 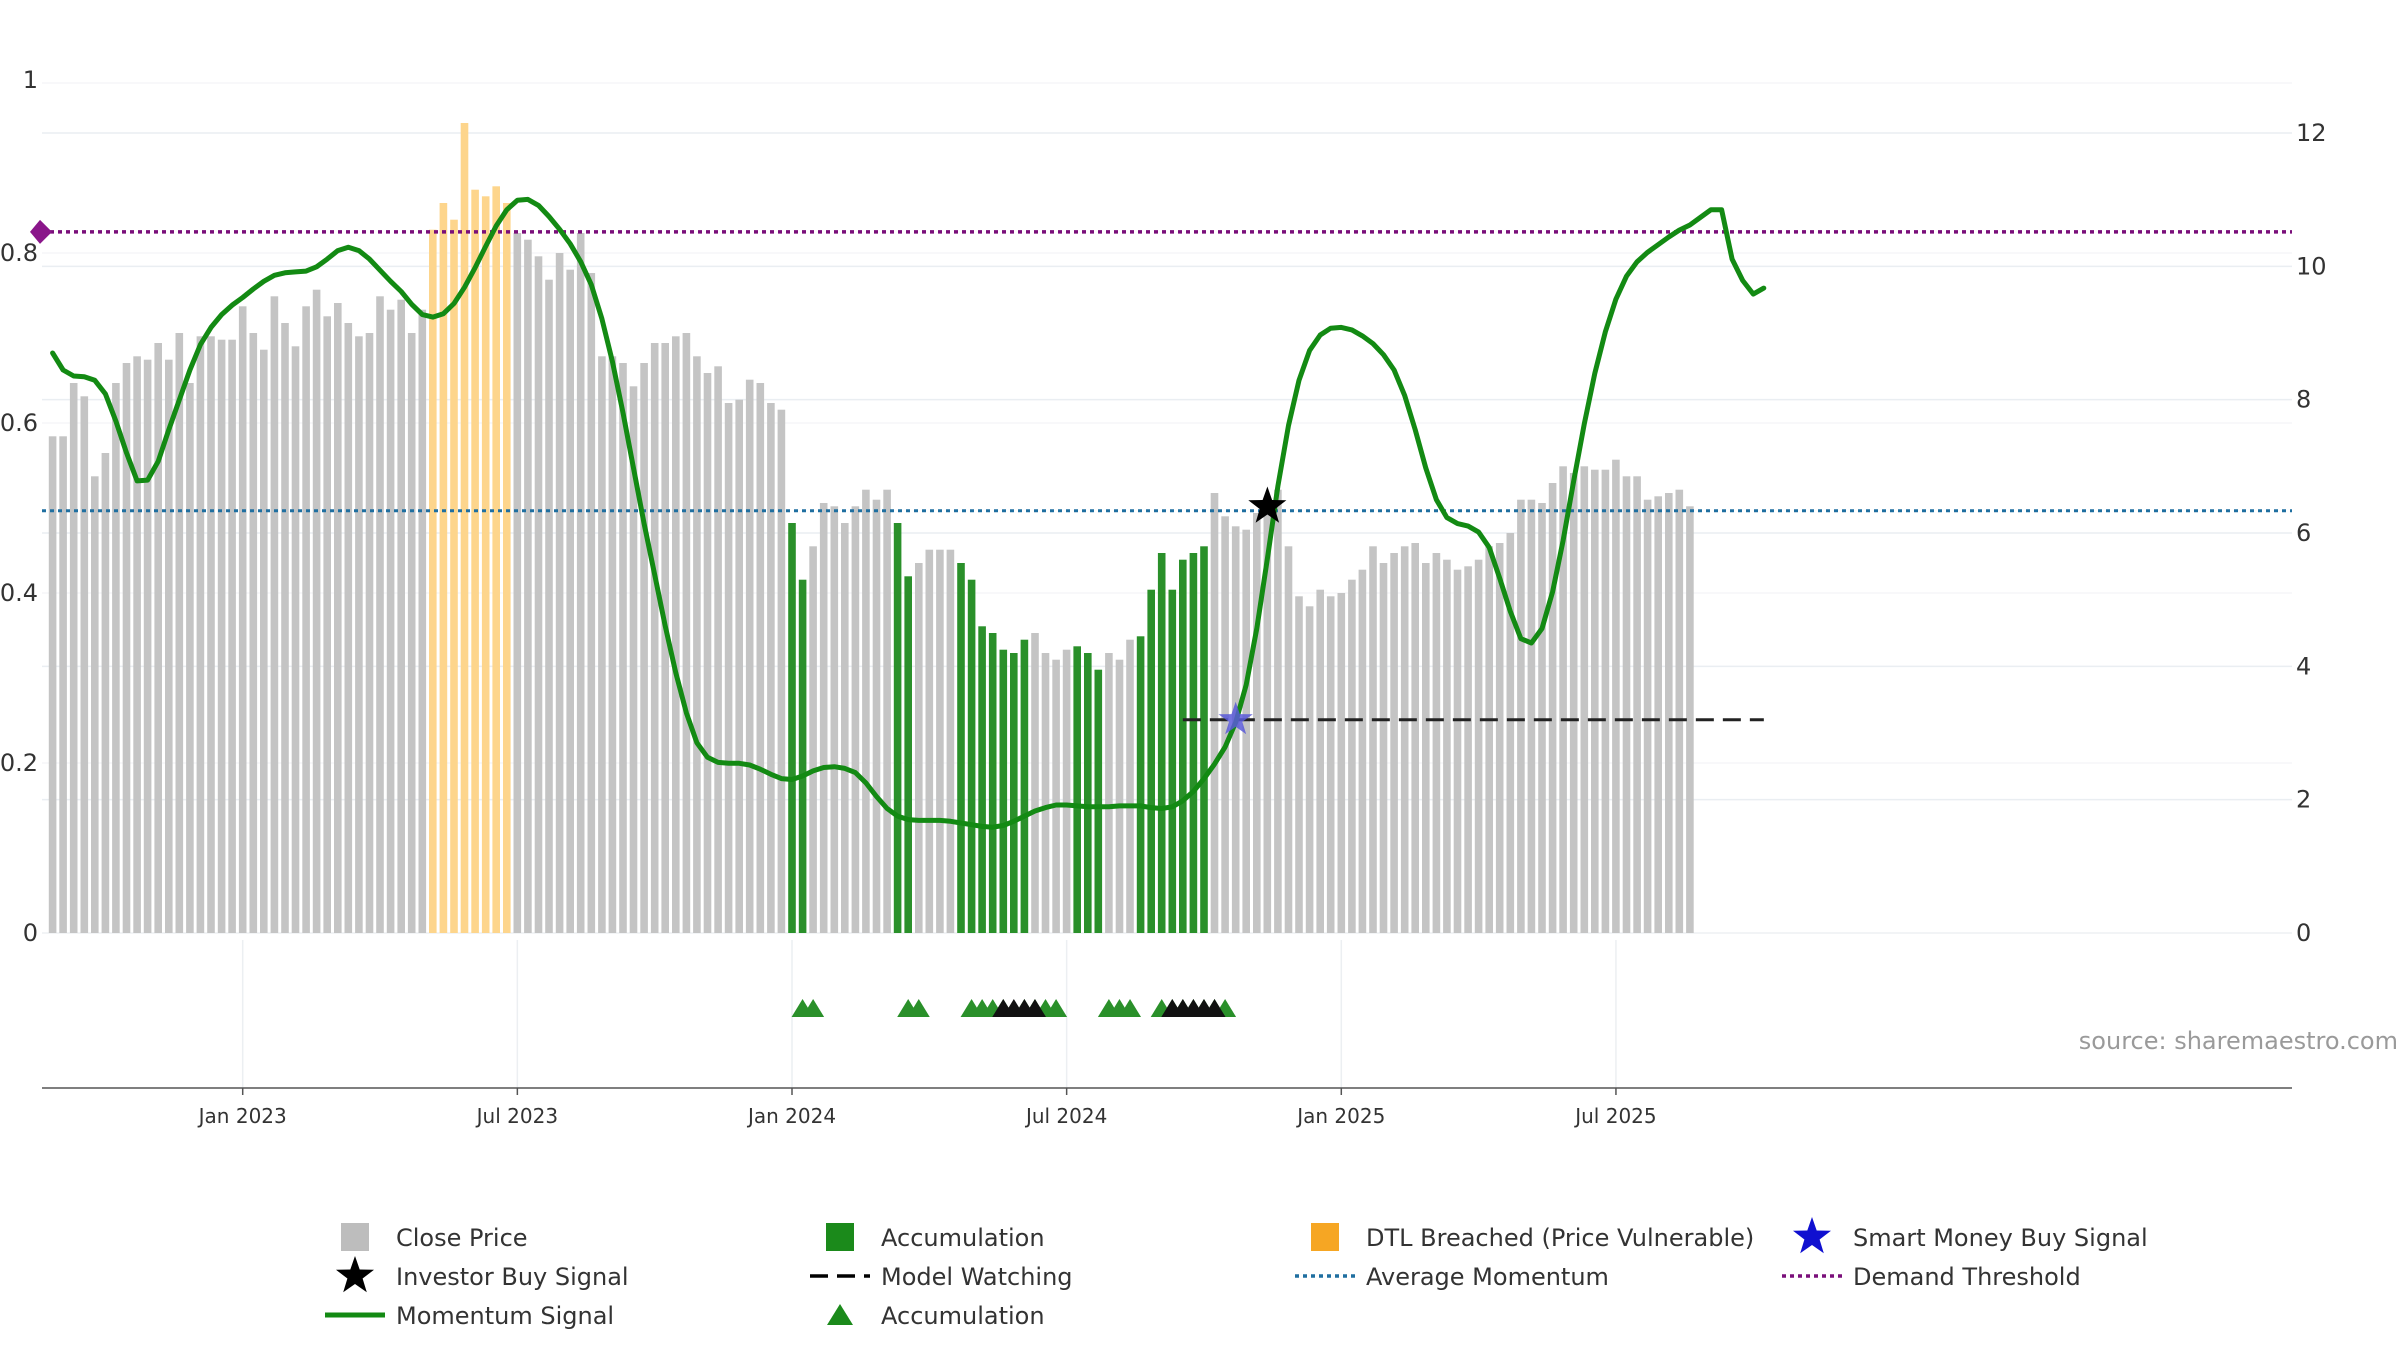 What do you see at coordinates (2303, 800) in the screenshot?
I see `right-axis-tick-label: 2` at bounding box center [2303, 800].